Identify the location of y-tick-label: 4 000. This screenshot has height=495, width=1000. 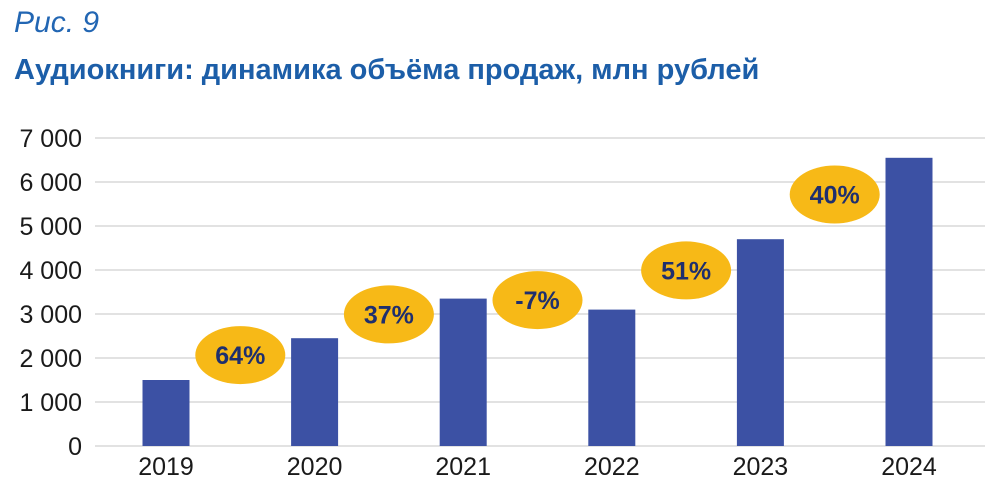
(50, 271).